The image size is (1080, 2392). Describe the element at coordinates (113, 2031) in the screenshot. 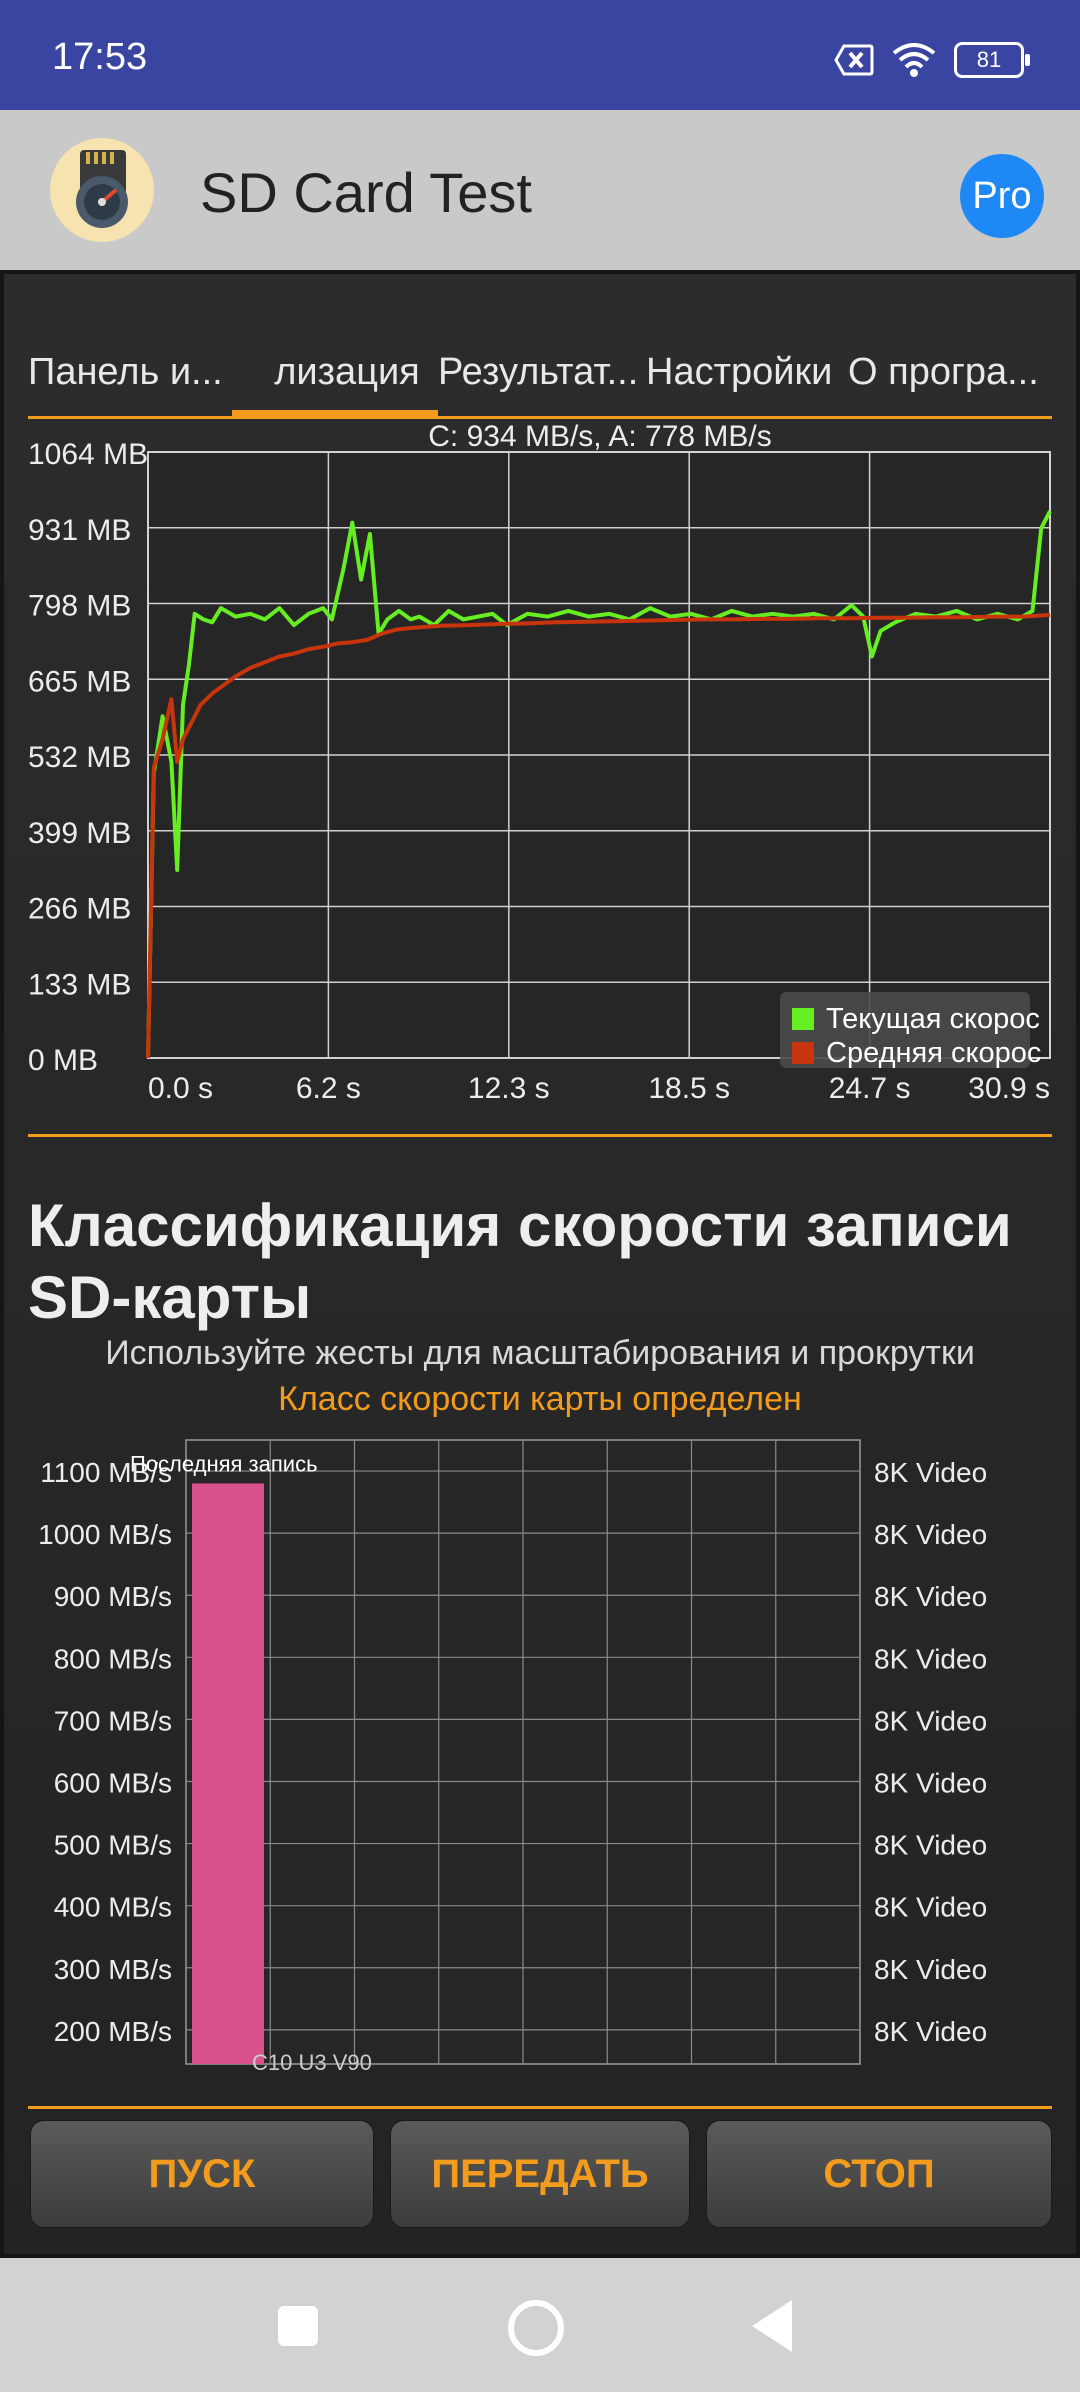

I see `y-tick-label: 200 MB/s` at that location.